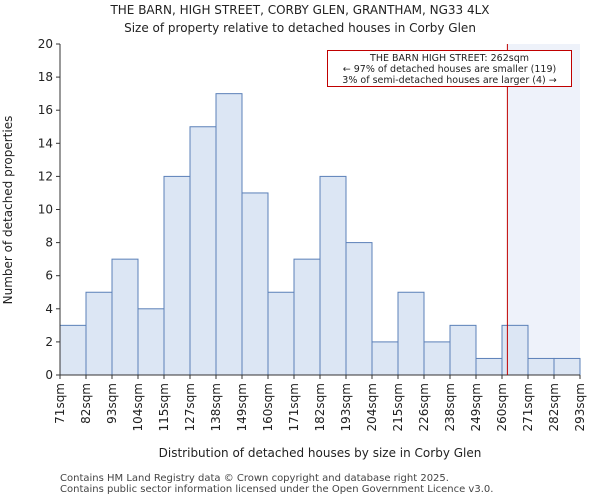  Describe the element at coordinates (476, 407) in the screenshot. I see `x-tick-label: 249sqm` at that location.